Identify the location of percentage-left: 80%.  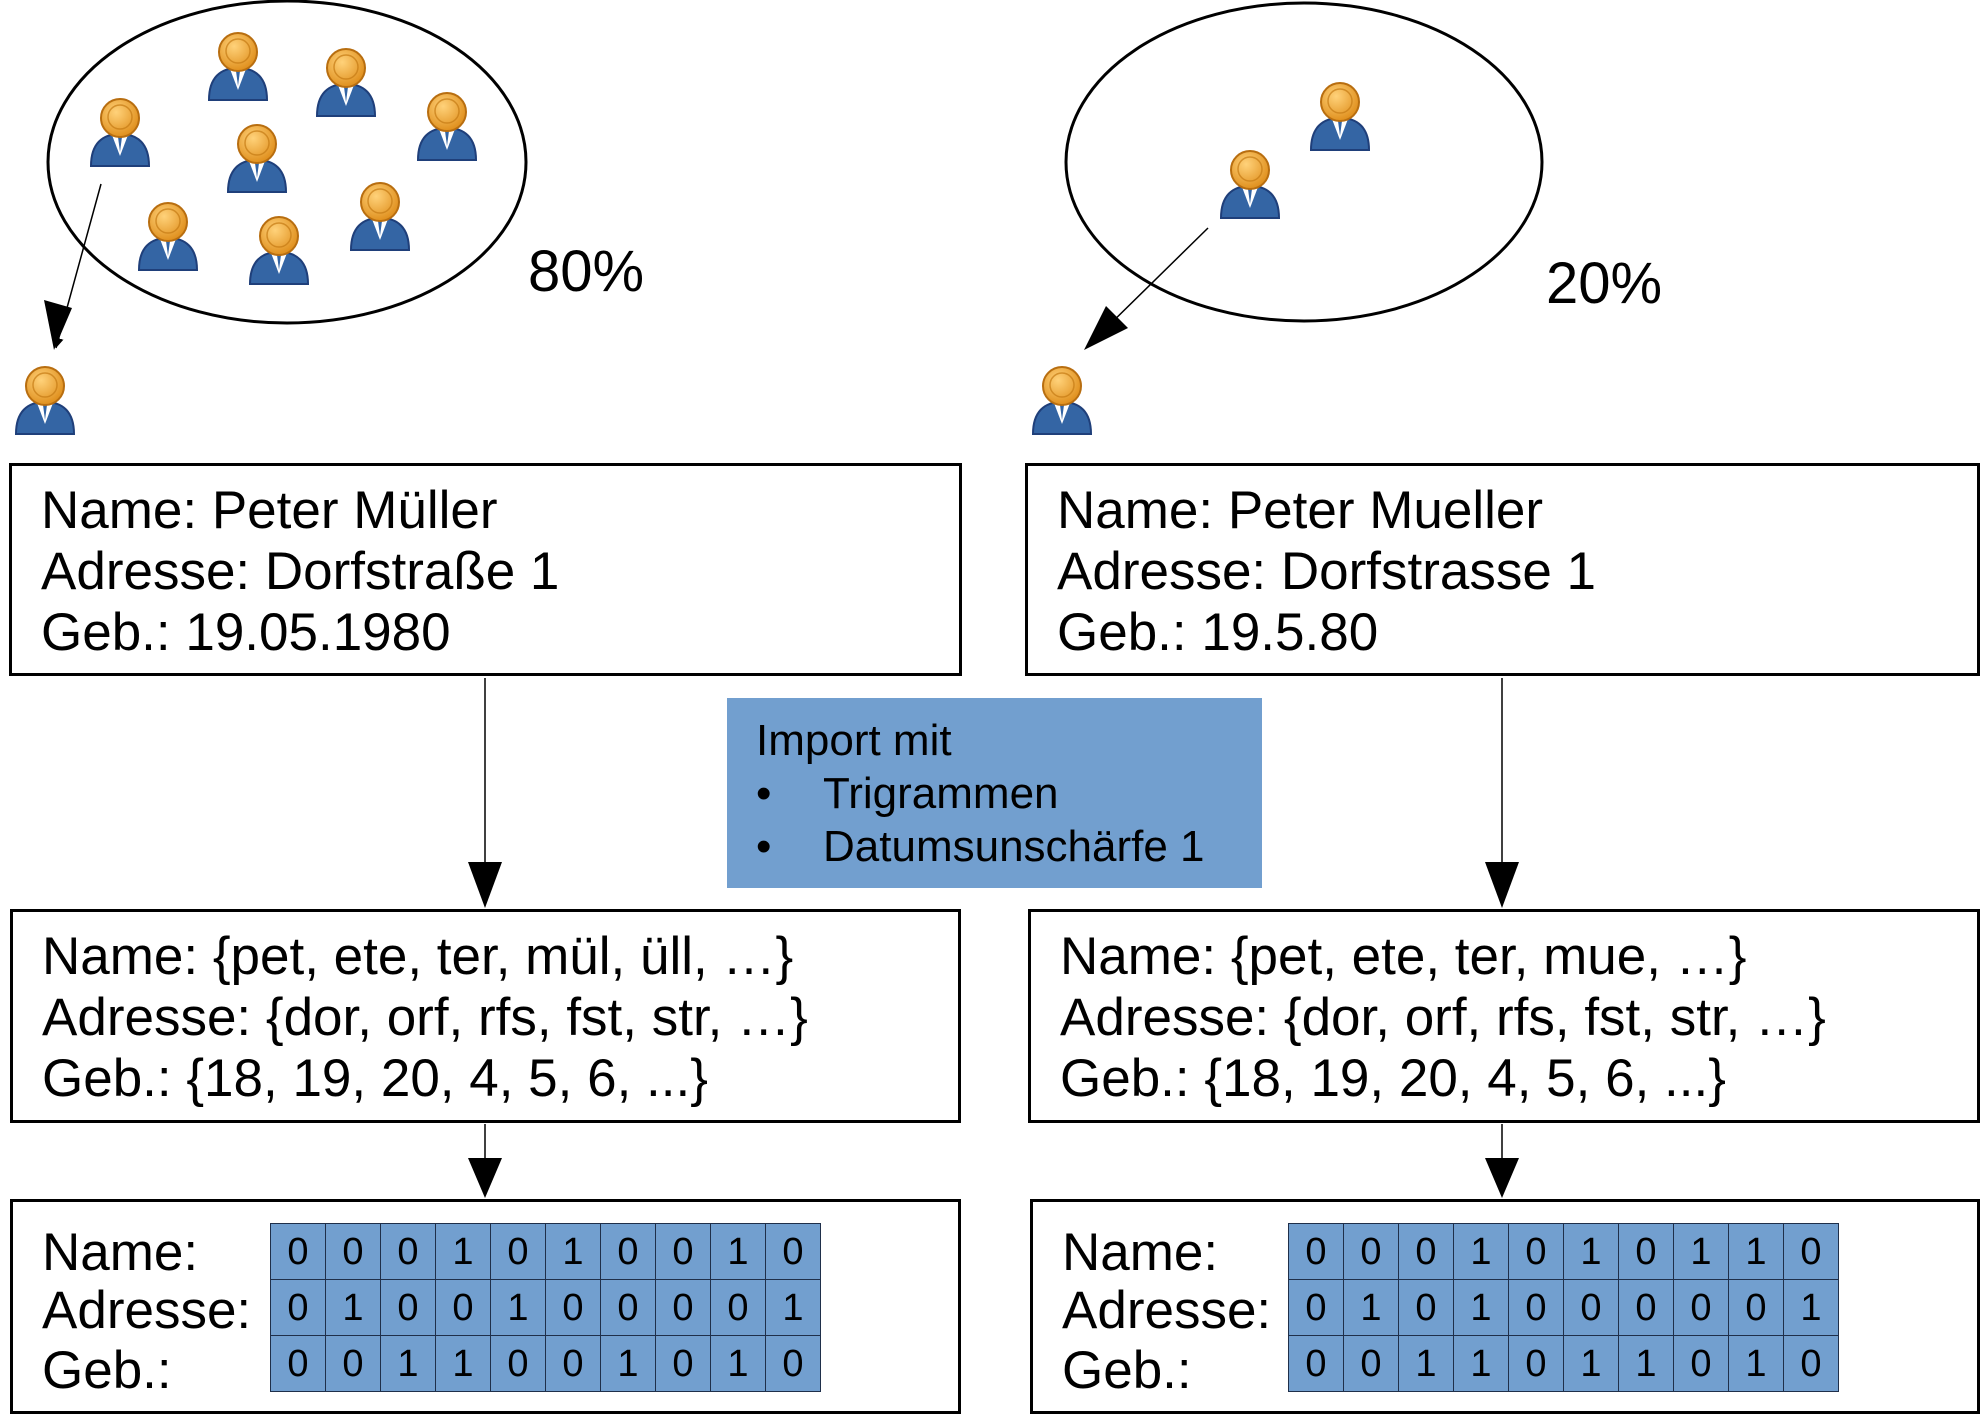
(586, 271).